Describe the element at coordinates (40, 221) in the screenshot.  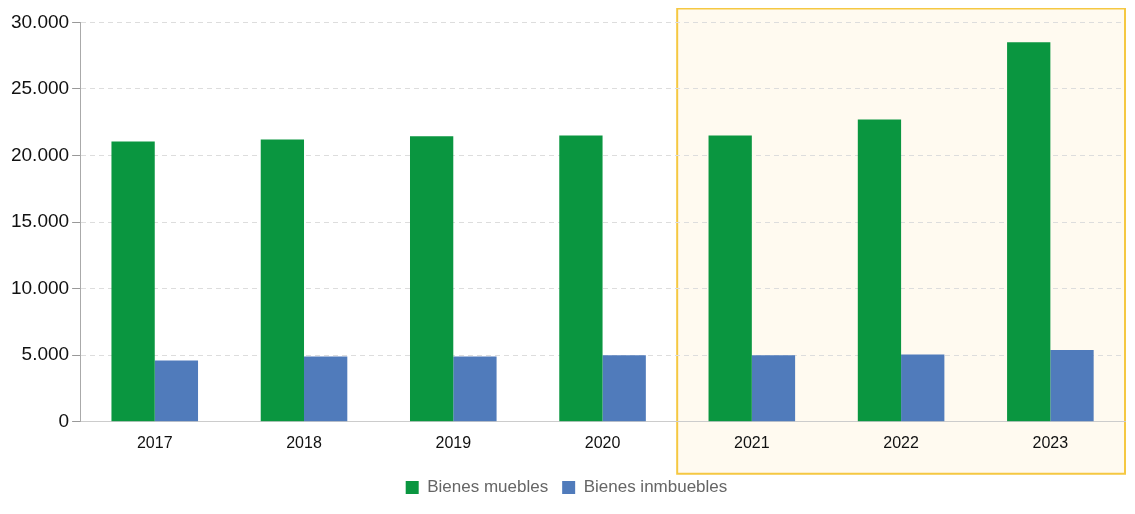
I see `y-tick-label: 15.000` at that location.